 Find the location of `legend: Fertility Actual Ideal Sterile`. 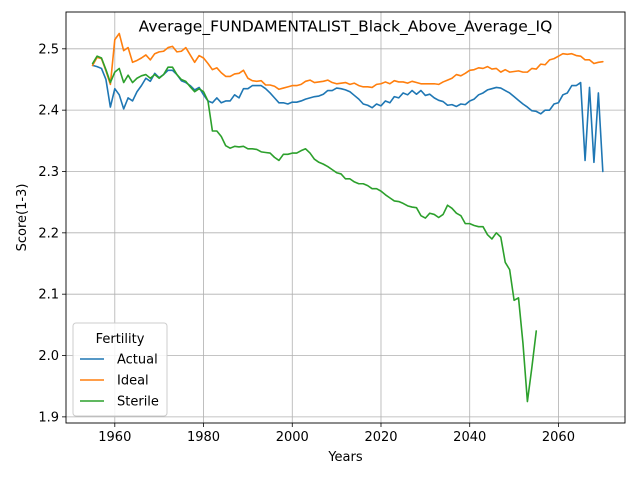

legend: Fertility Actual Ideal Sterile is located at coordinates (120, 369).